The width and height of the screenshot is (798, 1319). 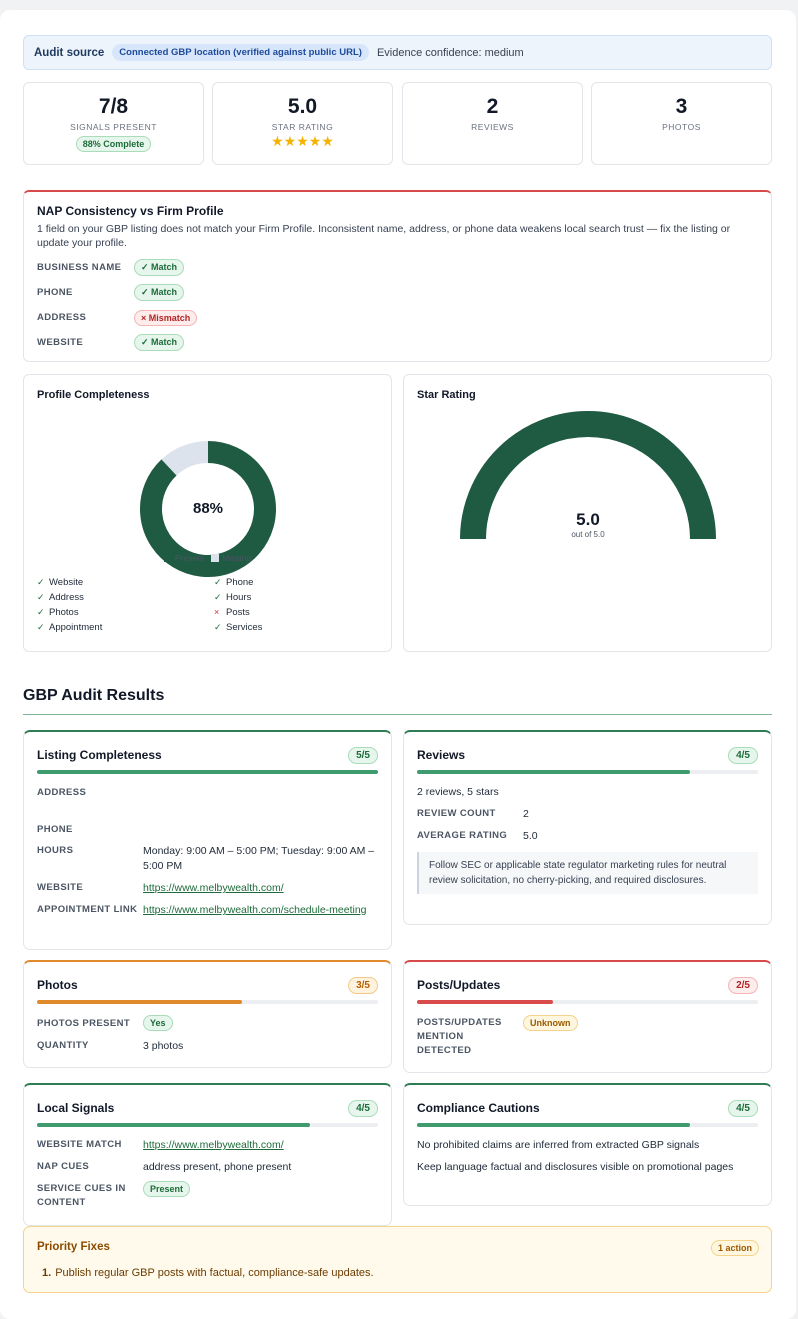 I want to click on gauge-sub-label: out of 5.0, so click(x=588, y=534).